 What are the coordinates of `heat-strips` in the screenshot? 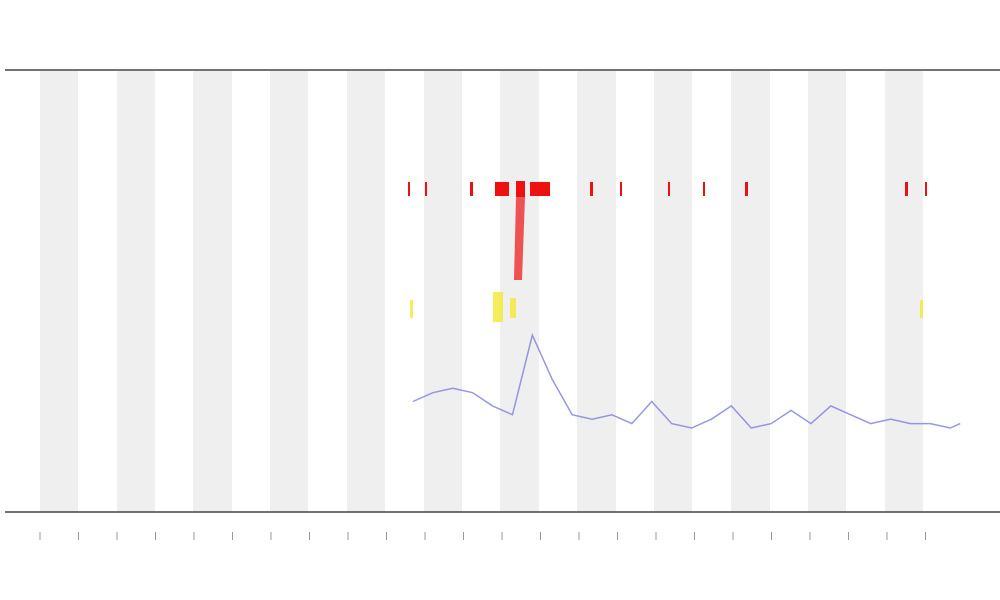 It's located at (667, 251).